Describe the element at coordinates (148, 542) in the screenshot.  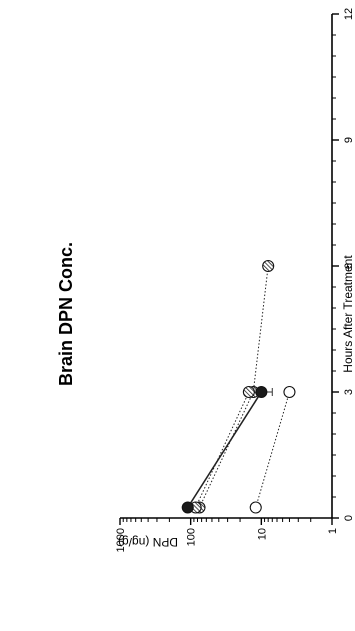
I see `y-axis-label: DPN (ng/g)` at that location.